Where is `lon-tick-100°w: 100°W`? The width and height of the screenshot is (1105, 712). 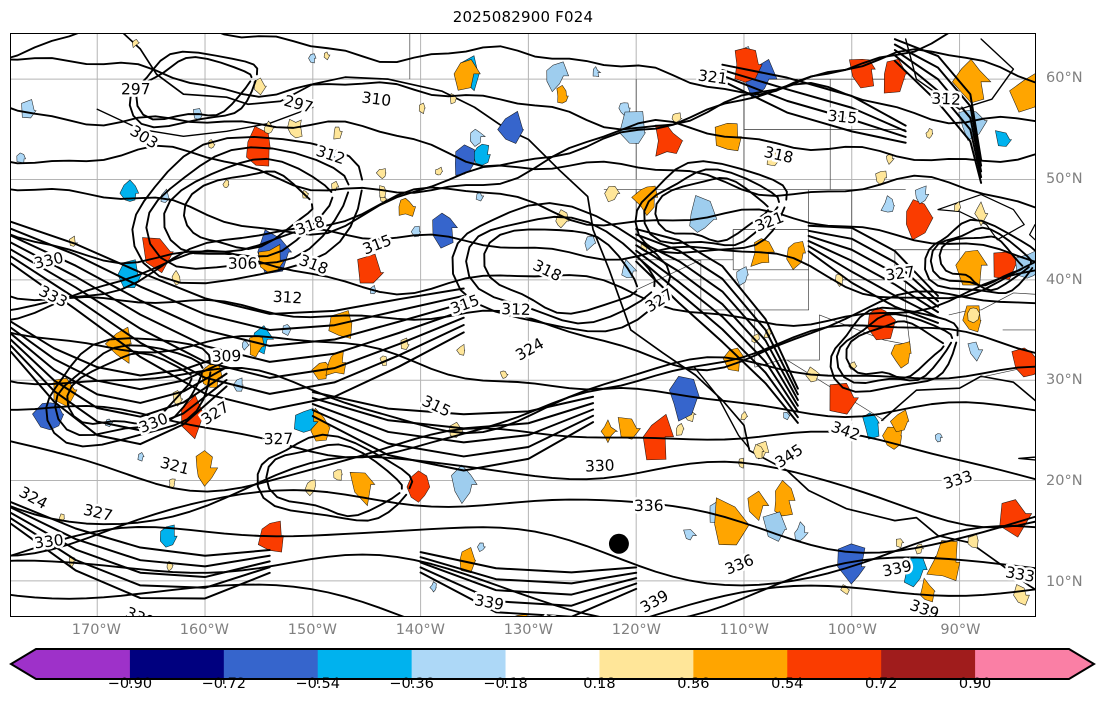
lon-tick-100°w: 100°W is located at coordinates (852, 630).